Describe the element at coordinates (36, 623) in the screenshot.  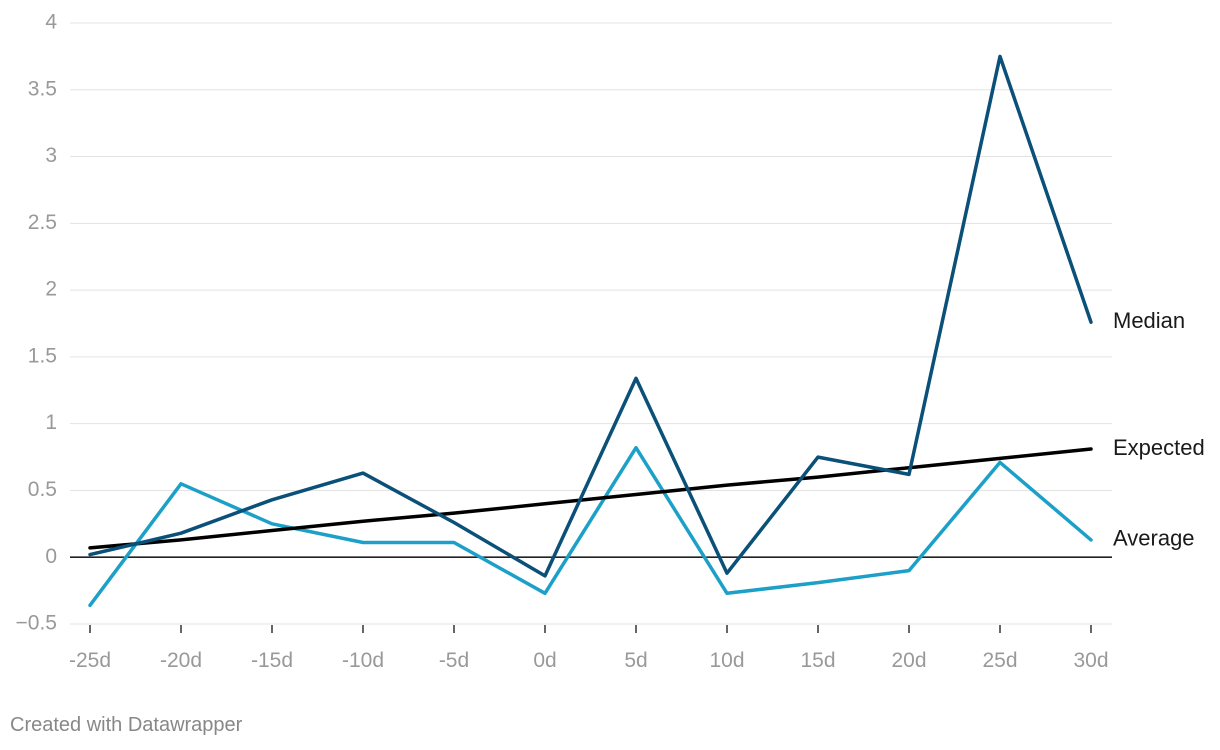
I see `y-tick-label: −0.5` at that location.